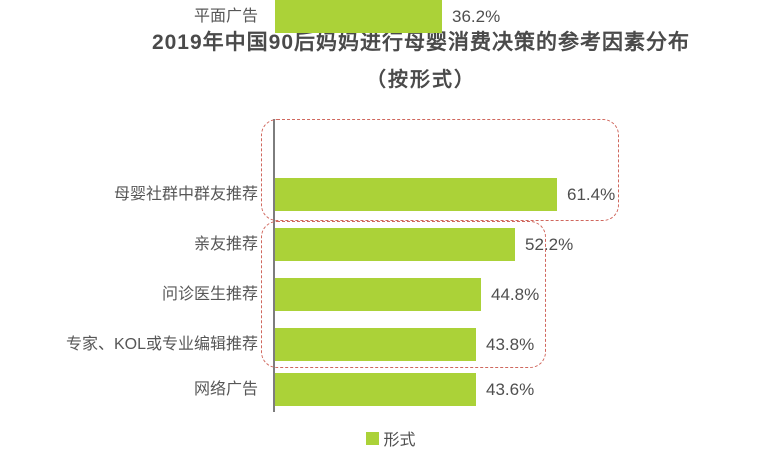 The height and width of the screenshot is (457, 782). I want to click on bar-area: 36.2%, so click(387, 16).